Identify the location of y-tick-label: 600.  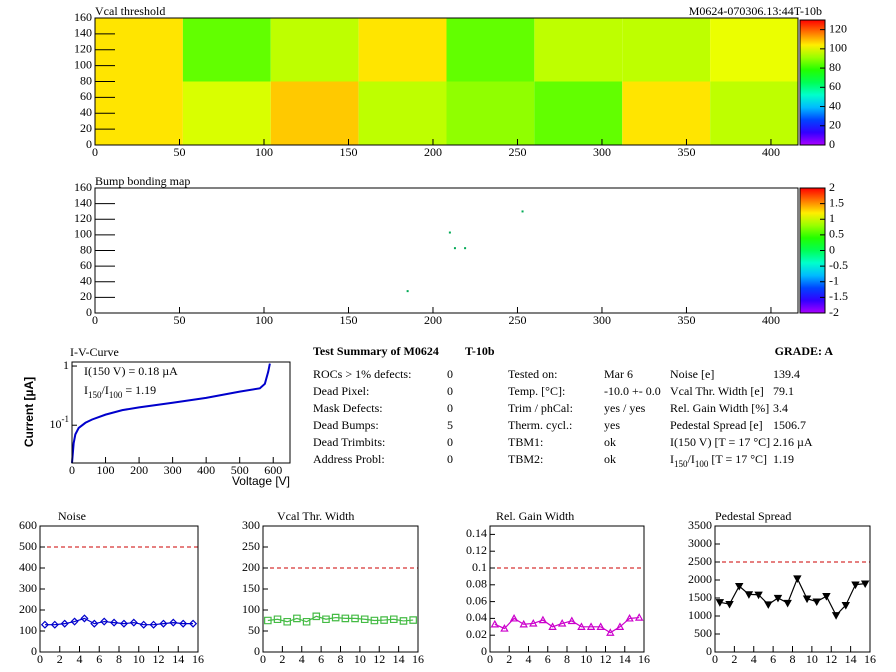
(28, 525).